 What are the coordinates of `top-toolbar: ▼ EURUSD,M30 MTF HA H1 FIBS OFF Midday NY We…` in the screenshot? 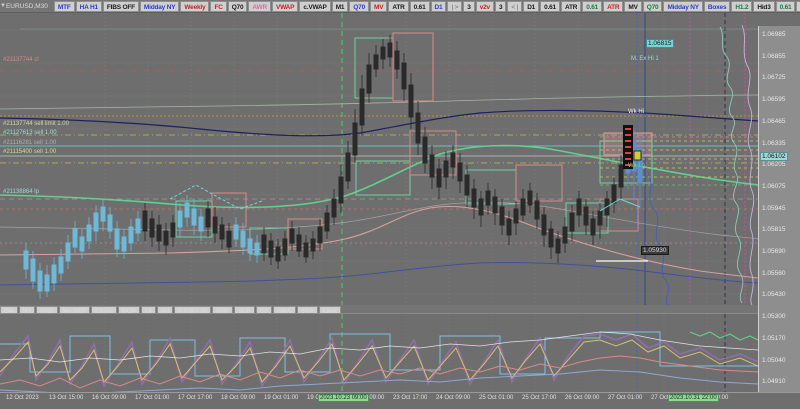 It's located at (400, 6).